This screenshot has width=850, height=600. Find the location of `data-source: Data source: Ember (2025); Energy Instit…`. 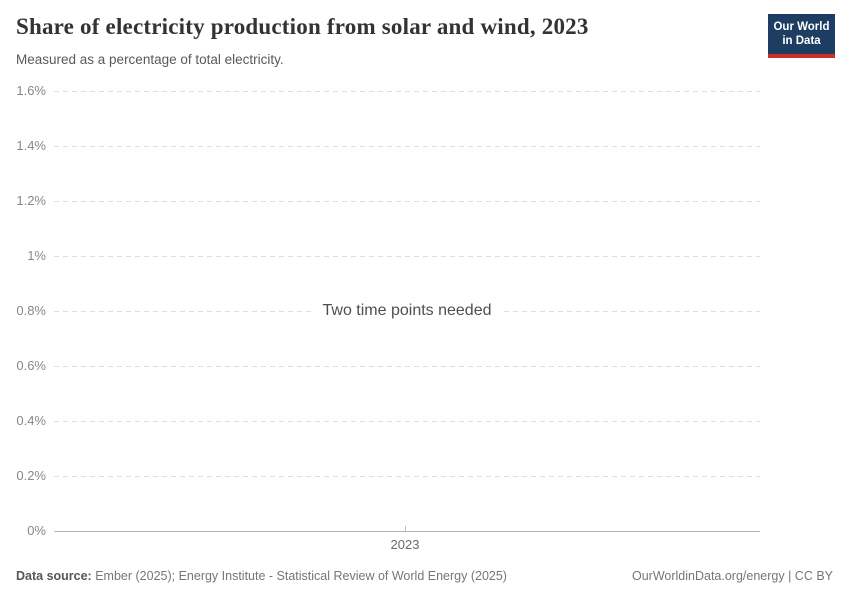

data-source: Data source: Ember (2025); Energy Instit… is located at coordinates (261, 576).